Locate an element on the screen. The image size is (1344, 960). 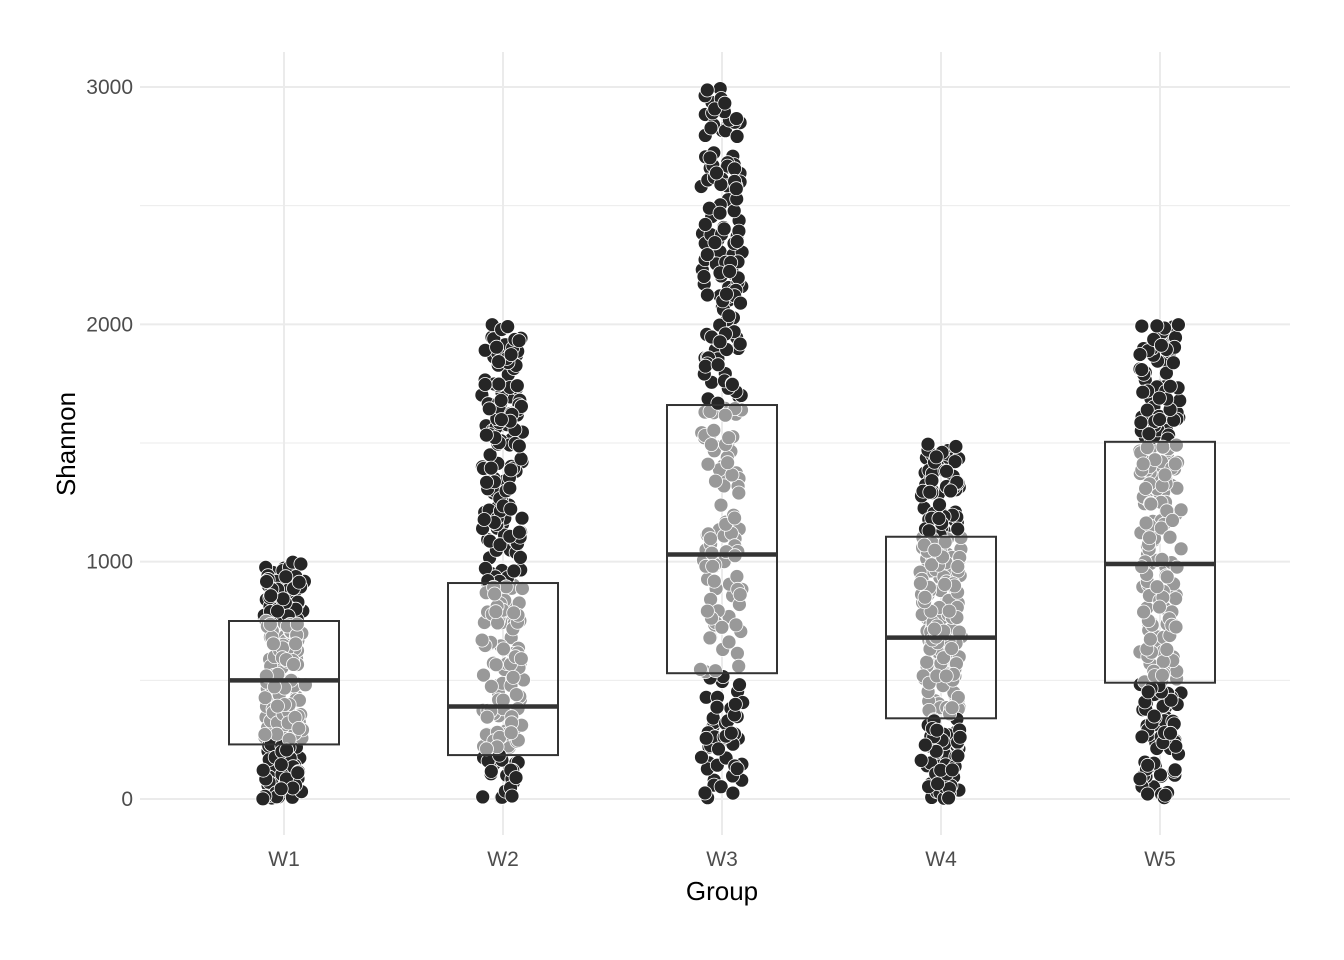
y-tick-label: 3000 is located at coordinates (109, 87).